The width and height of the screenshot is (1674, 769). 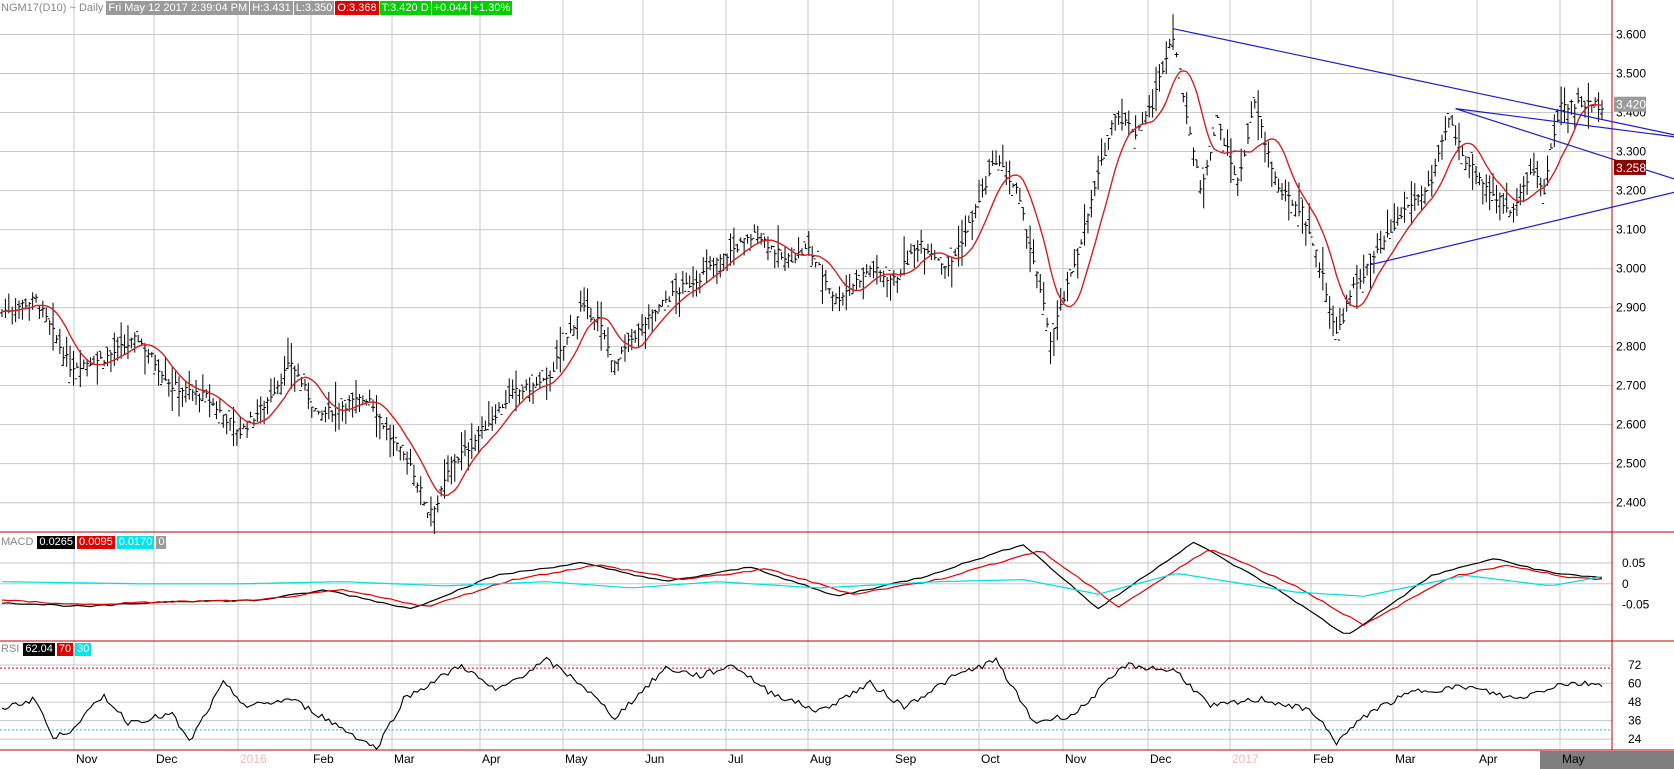 I want to click on trendlines, so click(x=1423, y=147).